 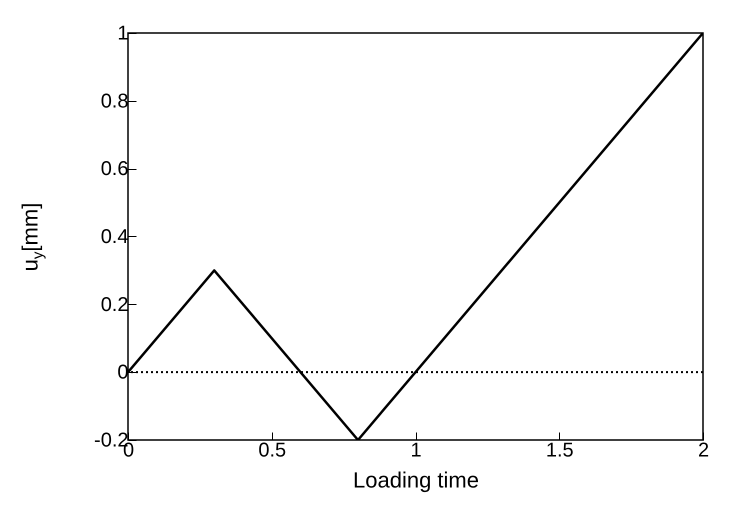 What do you see at coordinates (114, 169) in the screenshot?
I see `y-tick-label: 0.6` at bounding box center [114, 169].